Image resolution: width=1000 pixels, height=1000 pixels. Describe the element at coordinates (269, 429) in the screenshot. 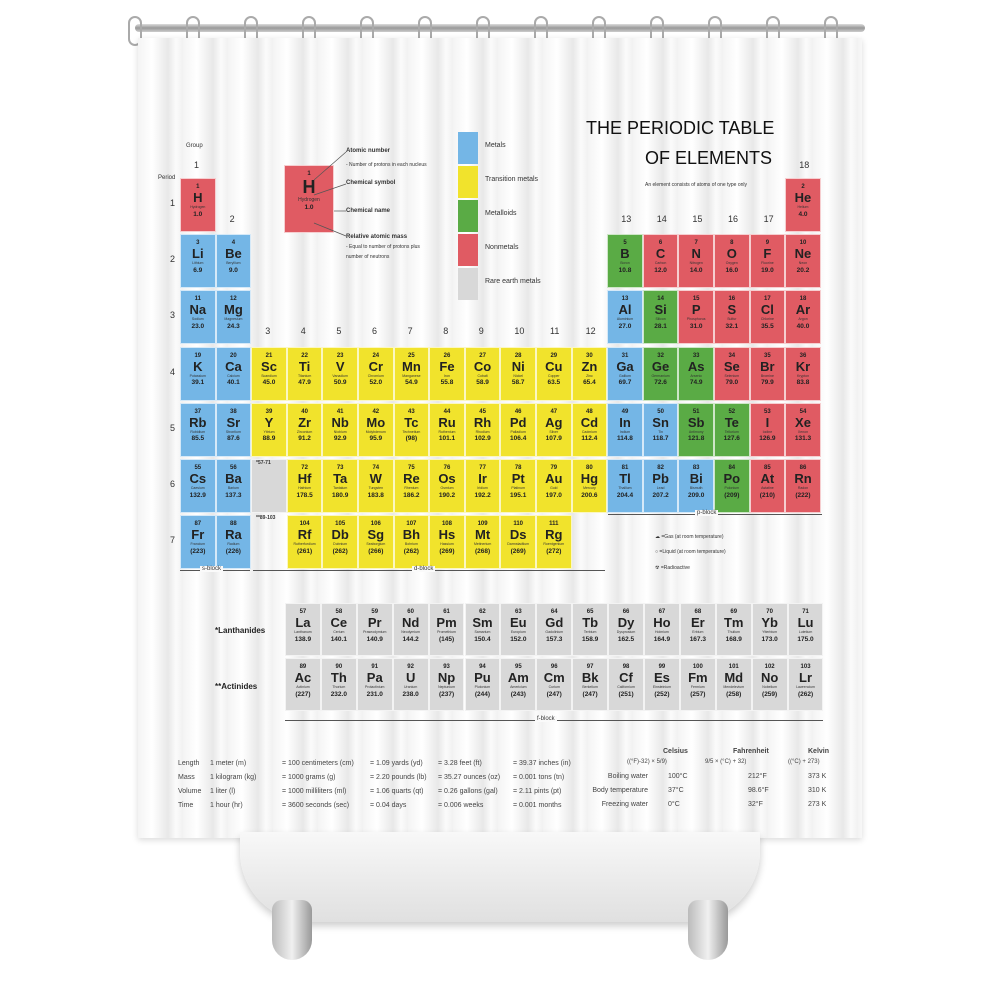

I see `element-cell-Y: 39 Y Yttrium 88.9` at that location.